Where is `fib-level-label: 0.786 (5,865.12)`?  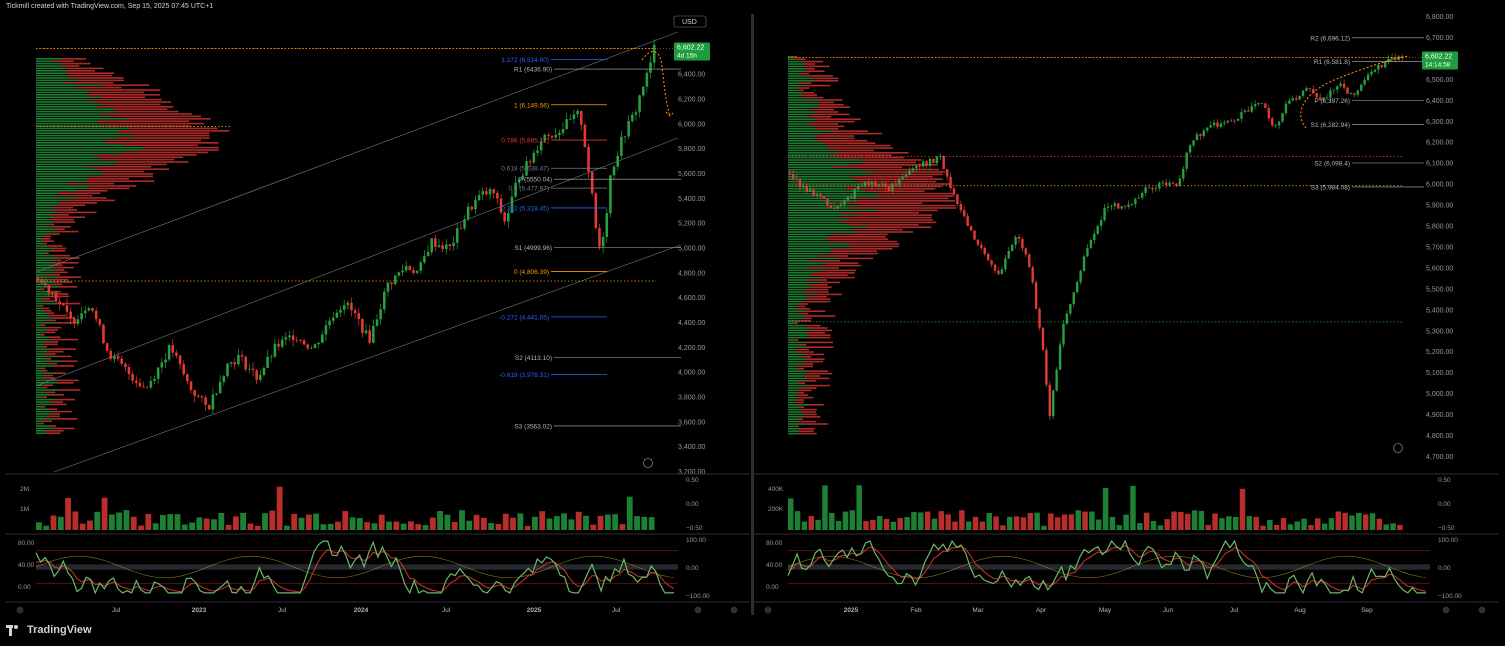
fib-level-label: 0.786 (5,865.12) is located at coordinates (525, 141).